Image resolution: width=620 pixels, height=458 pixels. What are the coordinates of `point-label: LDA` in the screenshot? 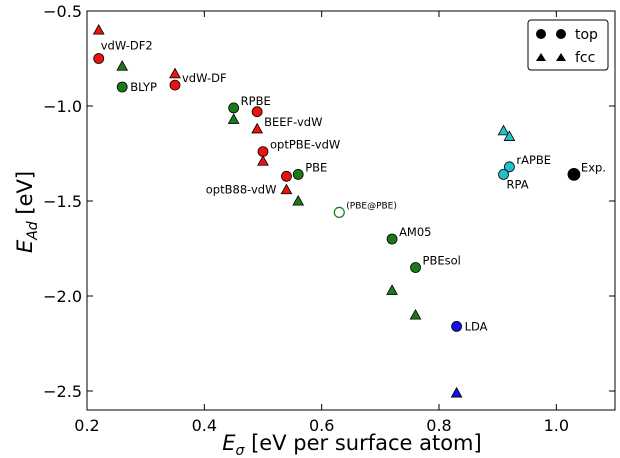 It's located at (476, 326).